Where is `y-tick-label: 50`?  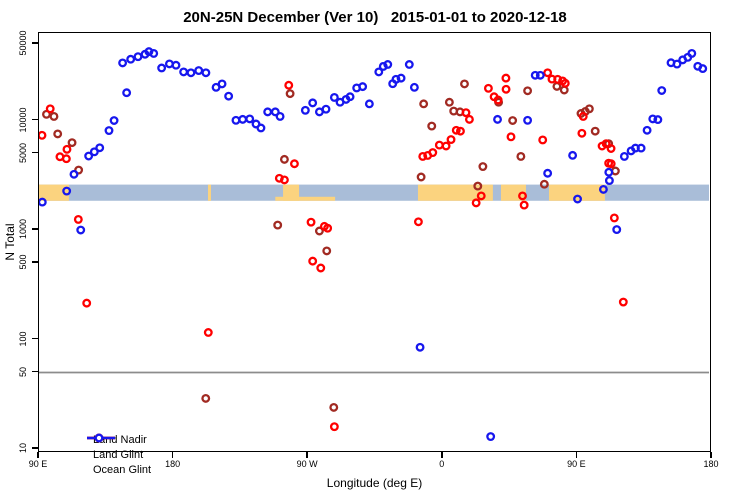
y-tick-label: 50 is located at coordinates (23, 371).